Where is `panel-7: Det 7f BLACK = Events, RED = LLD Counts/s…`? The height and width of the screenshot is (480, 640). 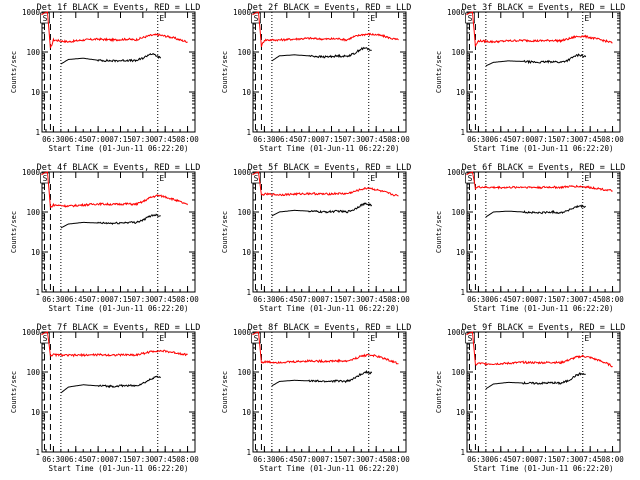
panel-7: Det 7f BLACK = Events, RED = LLD Counts/s… is located at coordinates (105, 398).